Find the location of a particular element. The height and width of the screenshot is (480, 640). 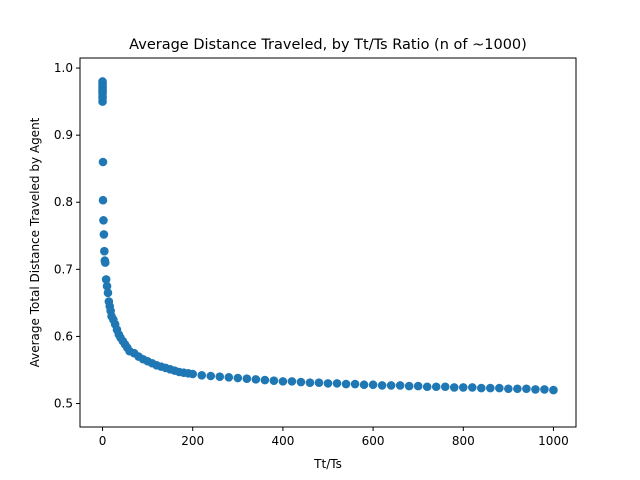

x-tick-label: 0 is located at coordinates (103, 441).